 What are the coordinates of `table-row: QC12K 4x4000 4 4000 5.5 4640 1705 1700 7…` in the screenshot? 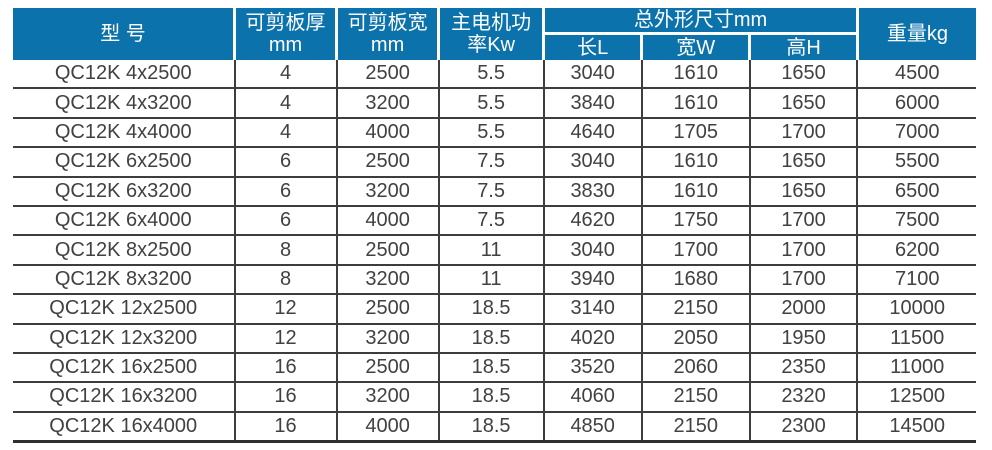 It's located at (494, 133).